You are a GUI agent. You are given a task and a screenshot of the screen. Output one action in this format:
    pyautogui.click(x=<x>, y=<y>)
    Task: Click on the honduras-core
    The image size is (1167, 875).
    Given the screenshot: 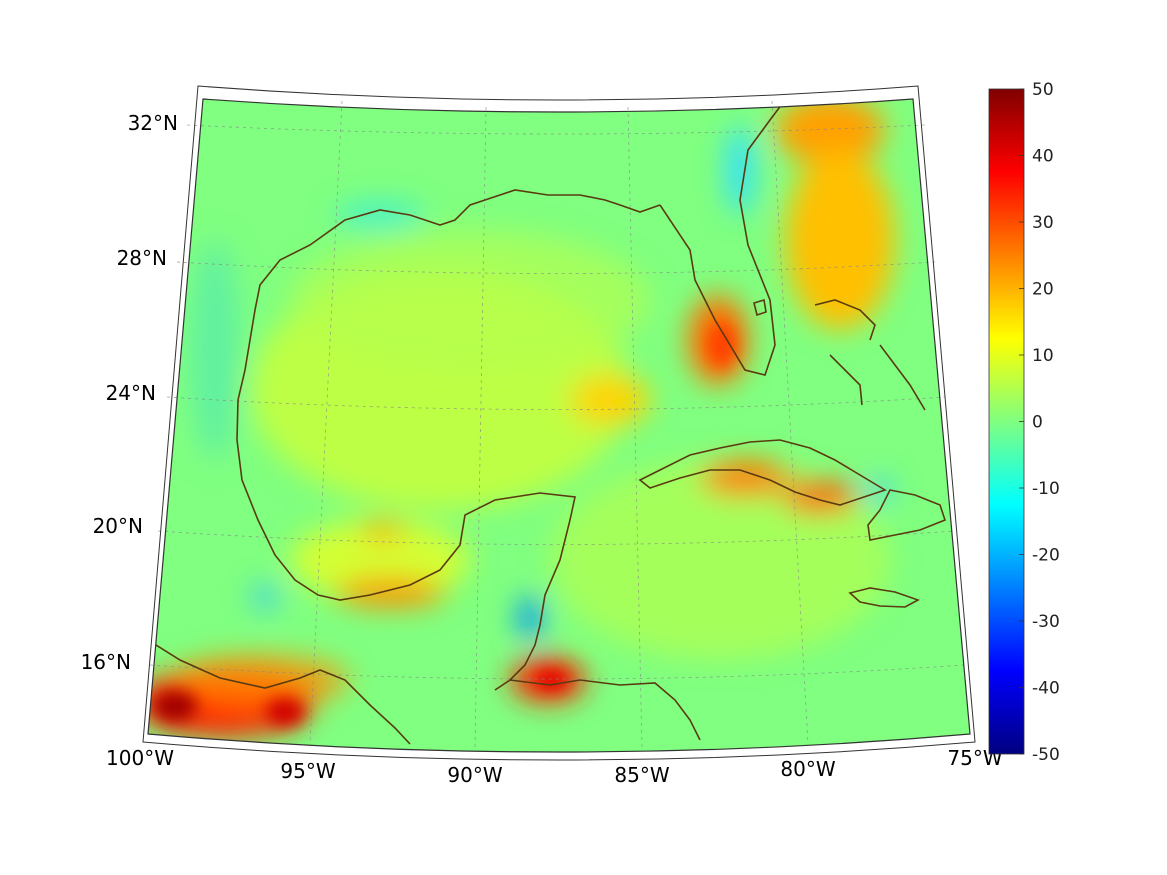 What is the action you would take?
    pyautogui.click(x=552, y=680)
    